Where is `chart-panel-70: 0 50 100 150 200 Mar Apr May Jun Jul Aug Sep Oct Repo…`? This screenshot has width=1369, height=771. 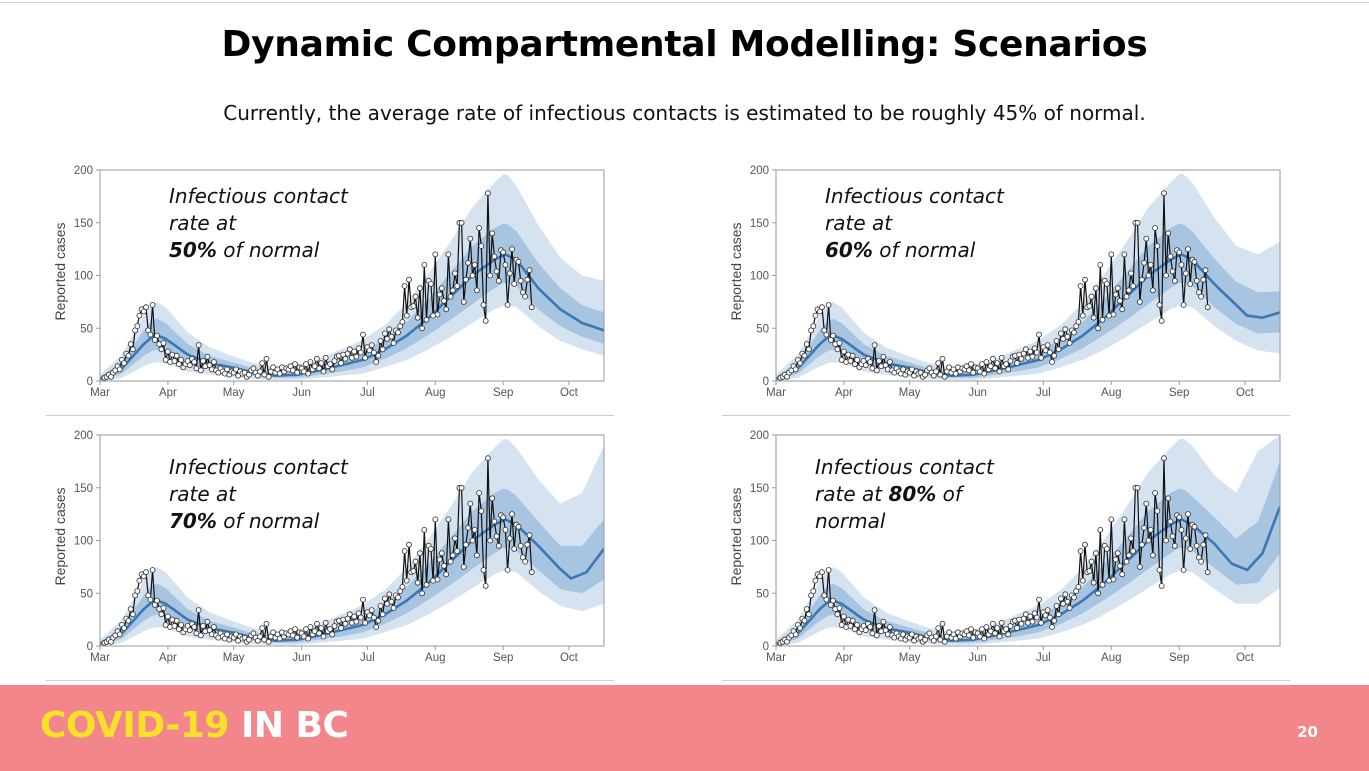
chart-panel-70: 0 50 100 150 200 Mar Apr May Jun Jul Aug Sep Oct Repo… is located at coordinates (330, 555).